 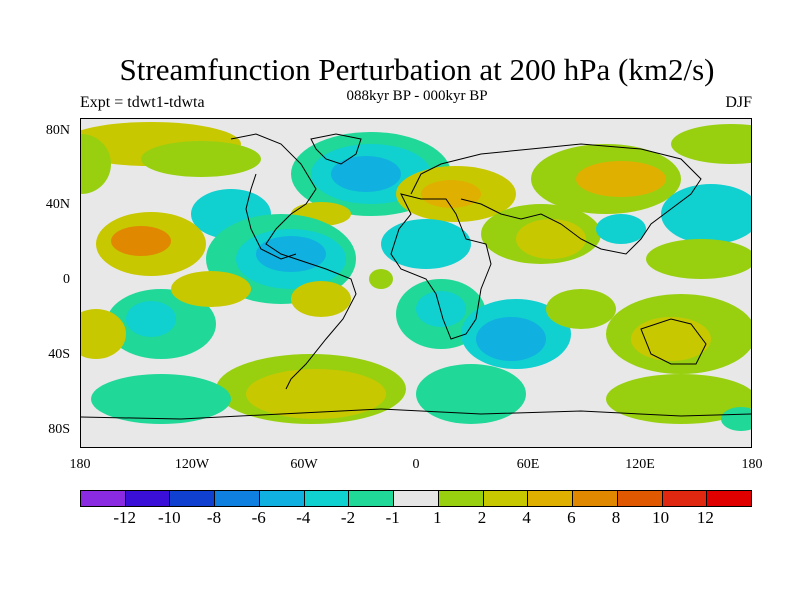 I want to click on lat-label: 40S, so click(x=59, y=354).